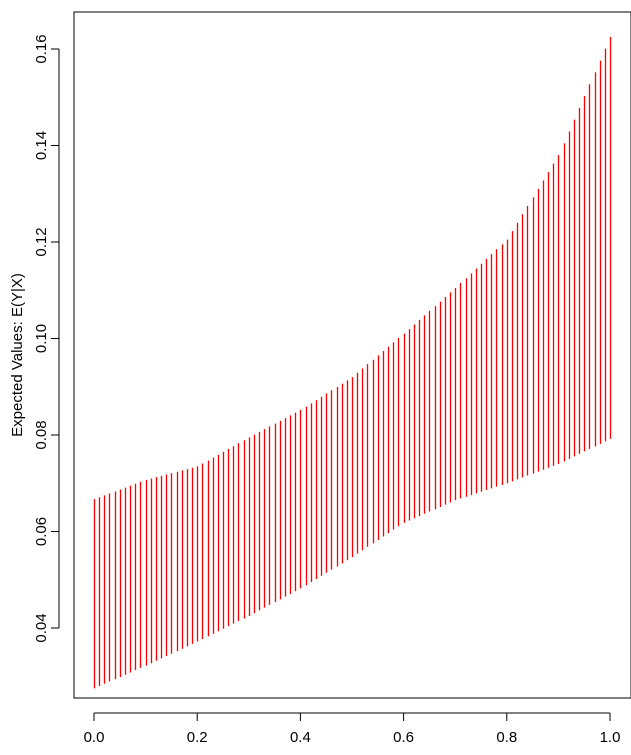  Describe the element at coordinates (41, 434) in the screenshot. I see `y-tick-label: 0.08` at that location.